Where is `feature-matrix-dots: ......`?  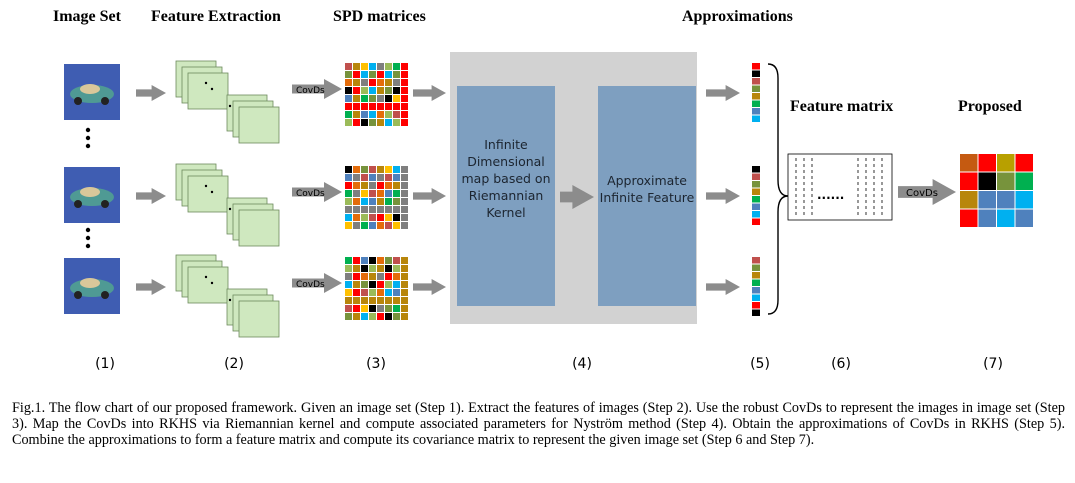 feature-matrix-dots: ...... is located at coordinates (830, 195).